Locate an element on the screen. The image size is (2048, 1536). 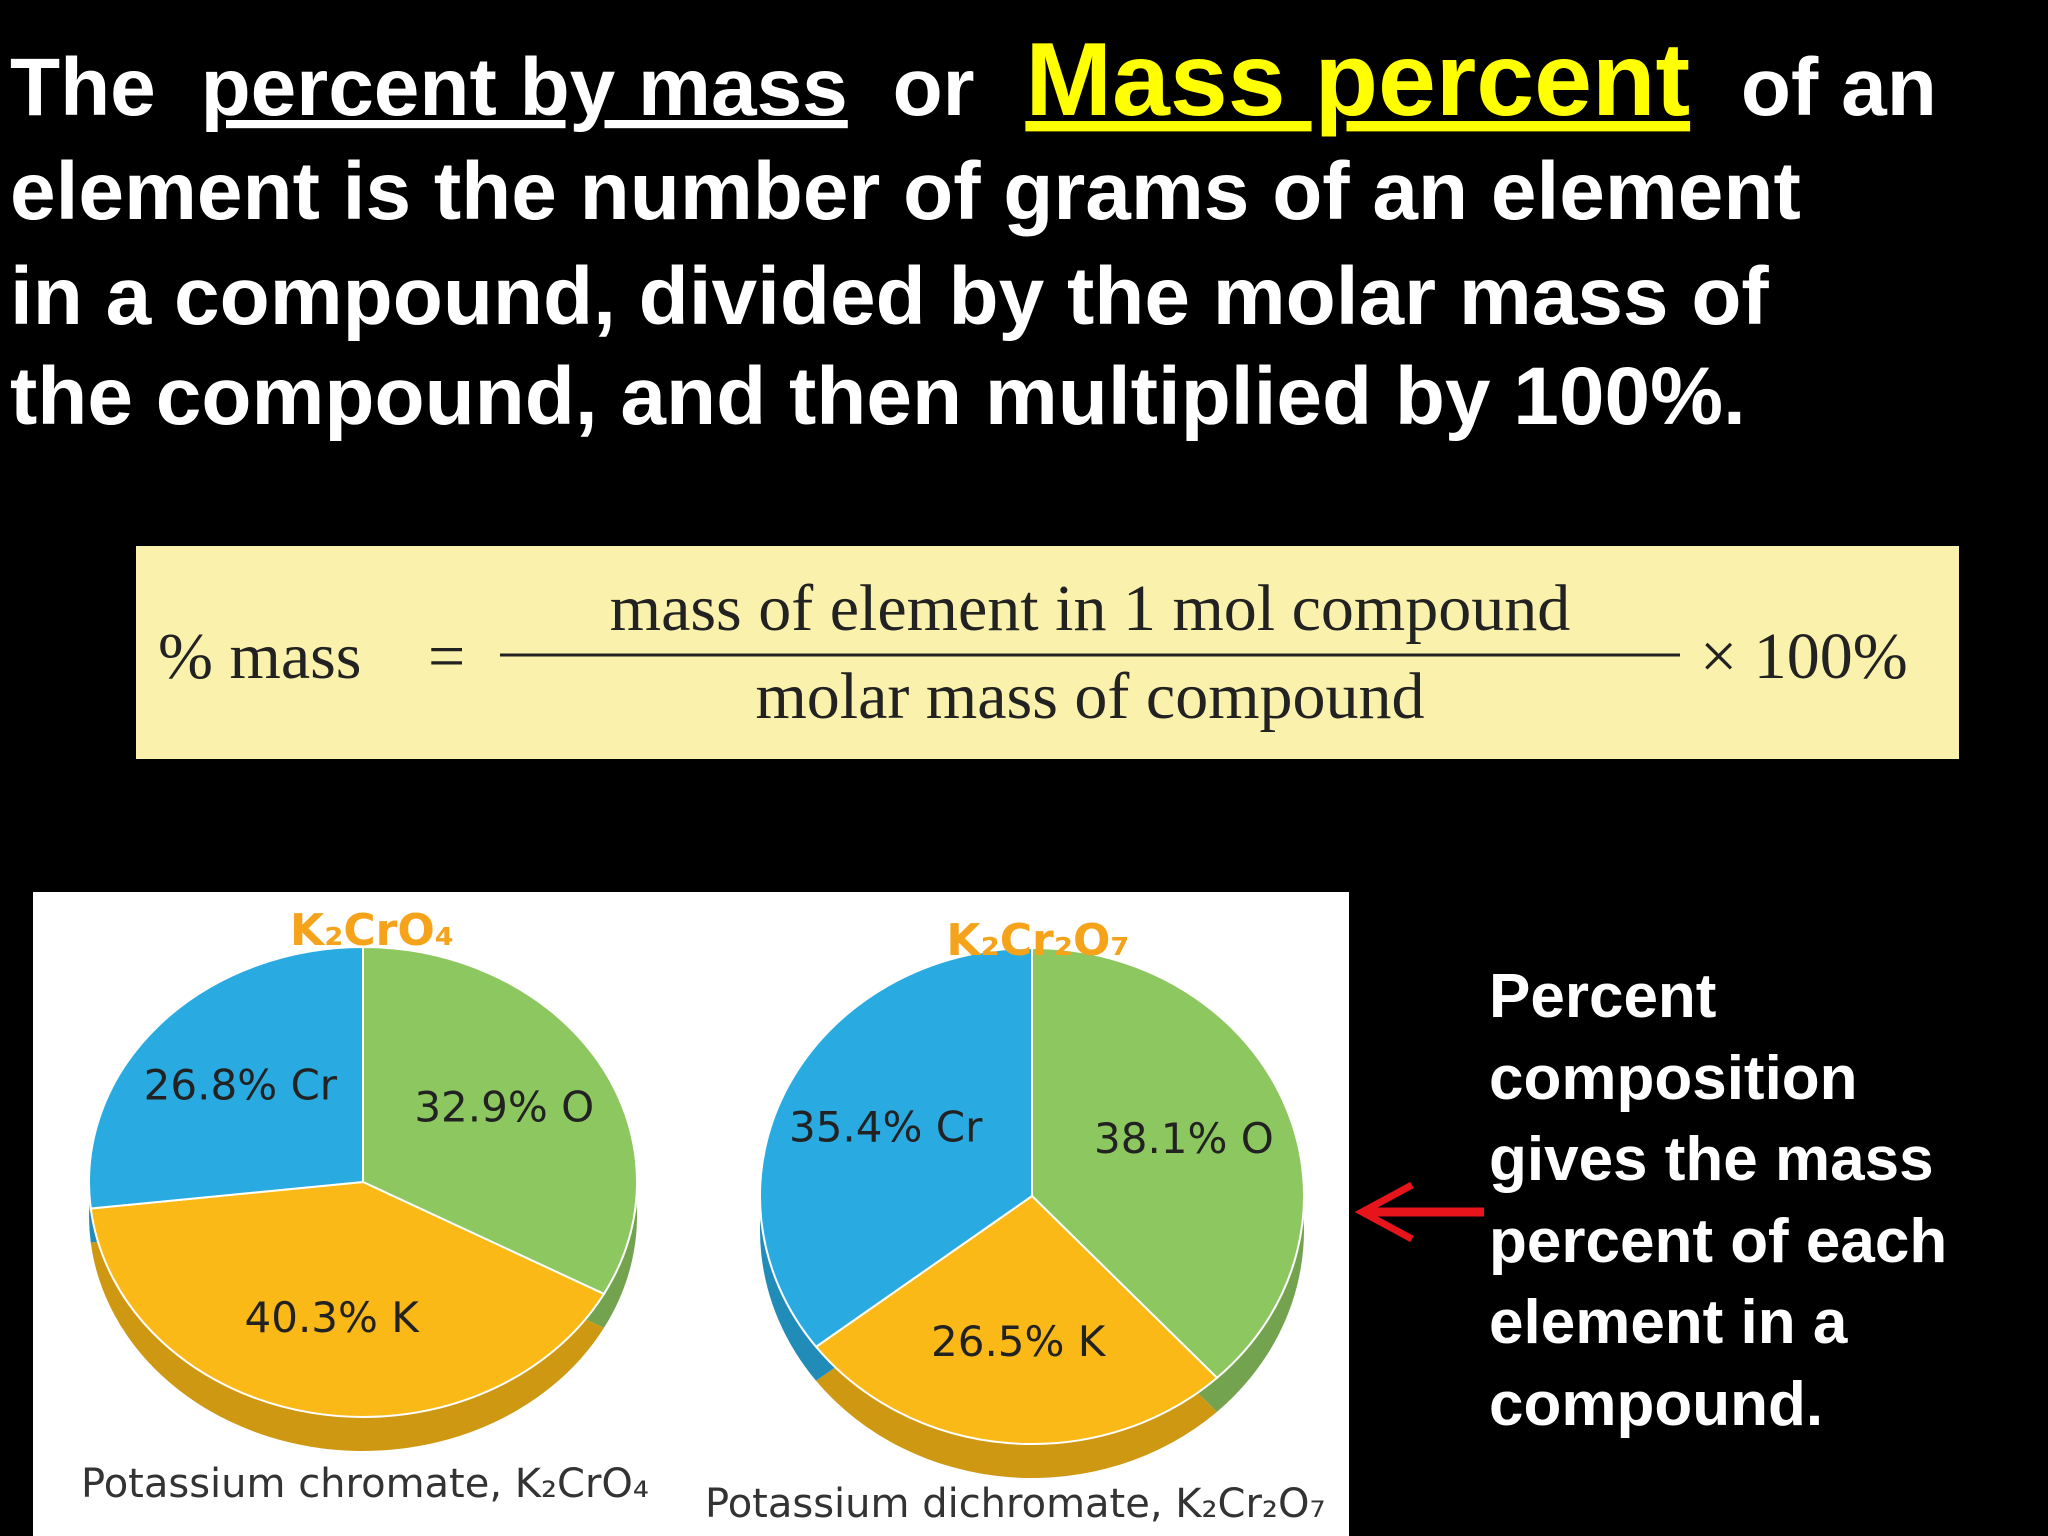
side-note-line: composition is located at coordinates (1673, 1078).